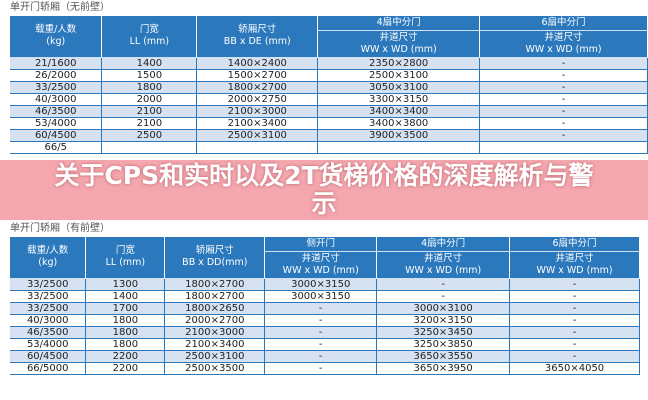 The width and height of the screenshot is (648, 400). What do you see at coordinates (56, 63) in the screenshot?
I see `table-cell: 21/1600` at bounding box center [56, 63].